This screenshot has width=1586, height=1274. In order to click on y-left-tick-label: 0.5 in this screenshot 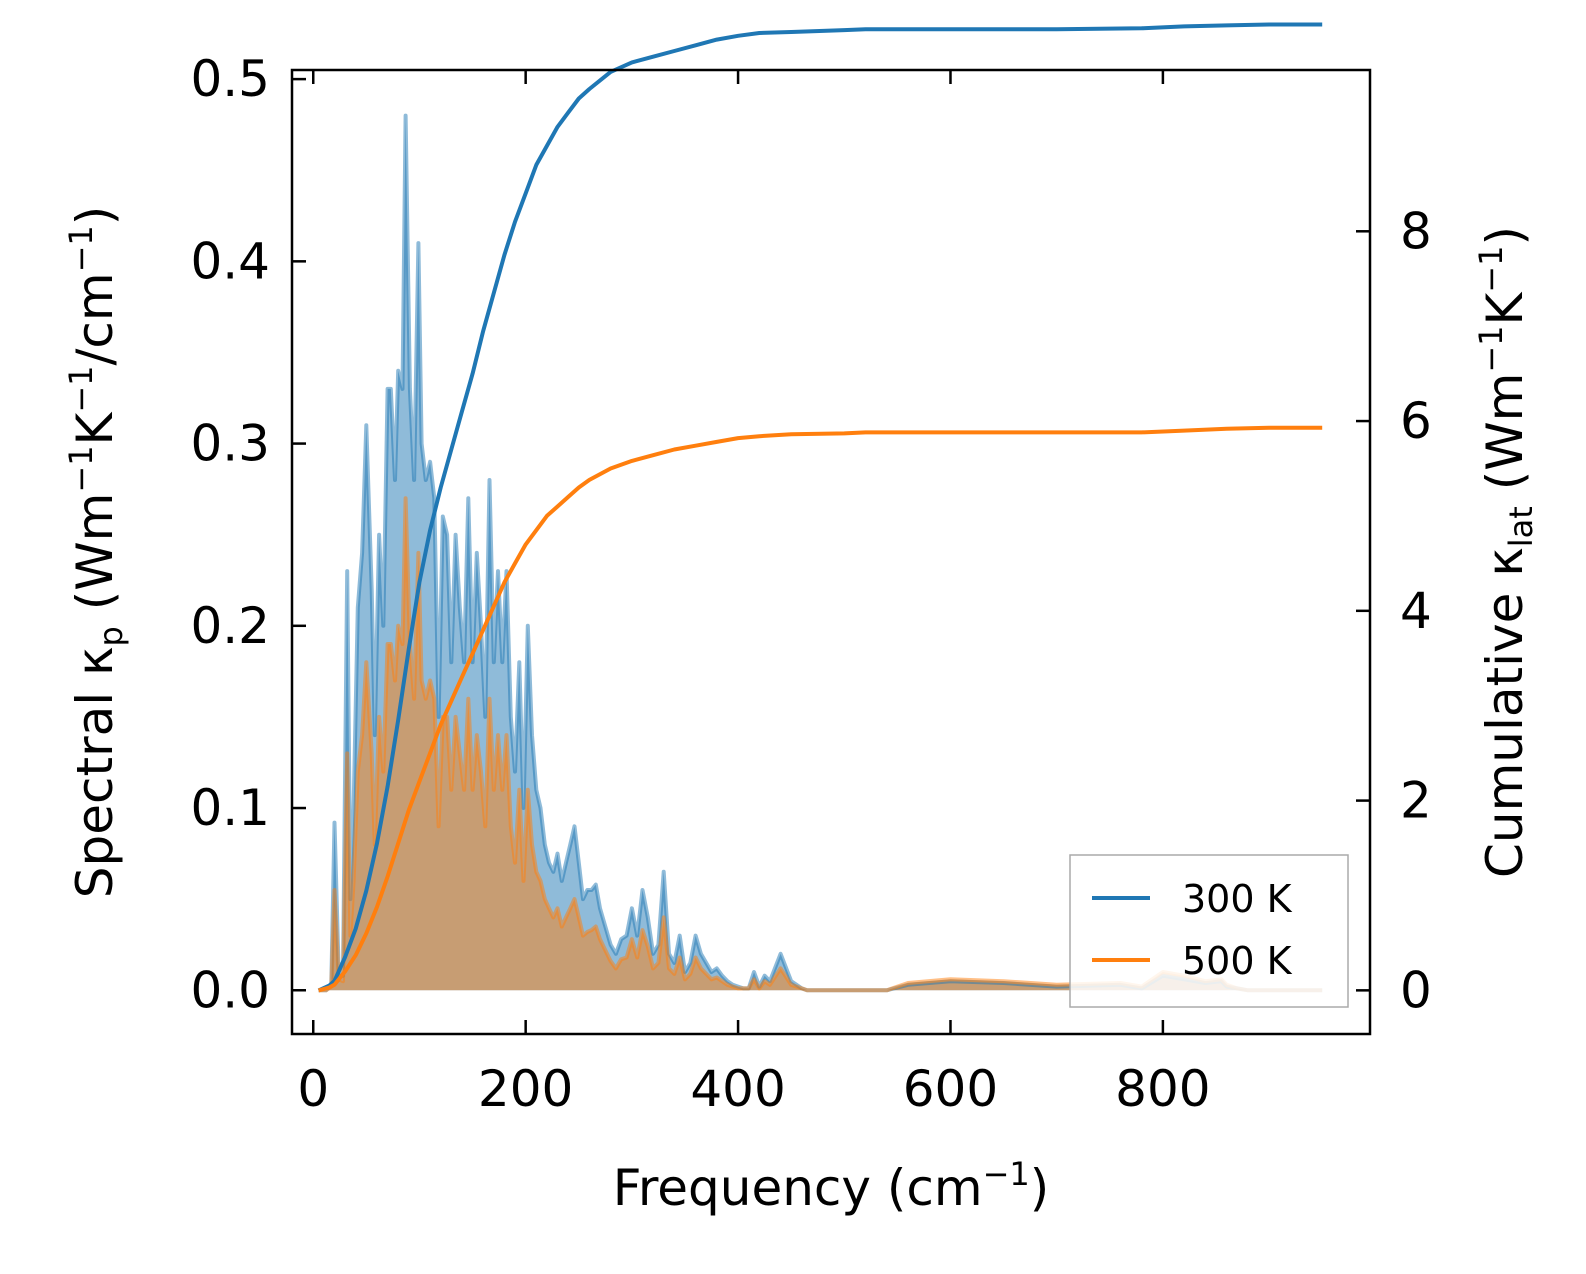, I will do `click(230, 79)`.